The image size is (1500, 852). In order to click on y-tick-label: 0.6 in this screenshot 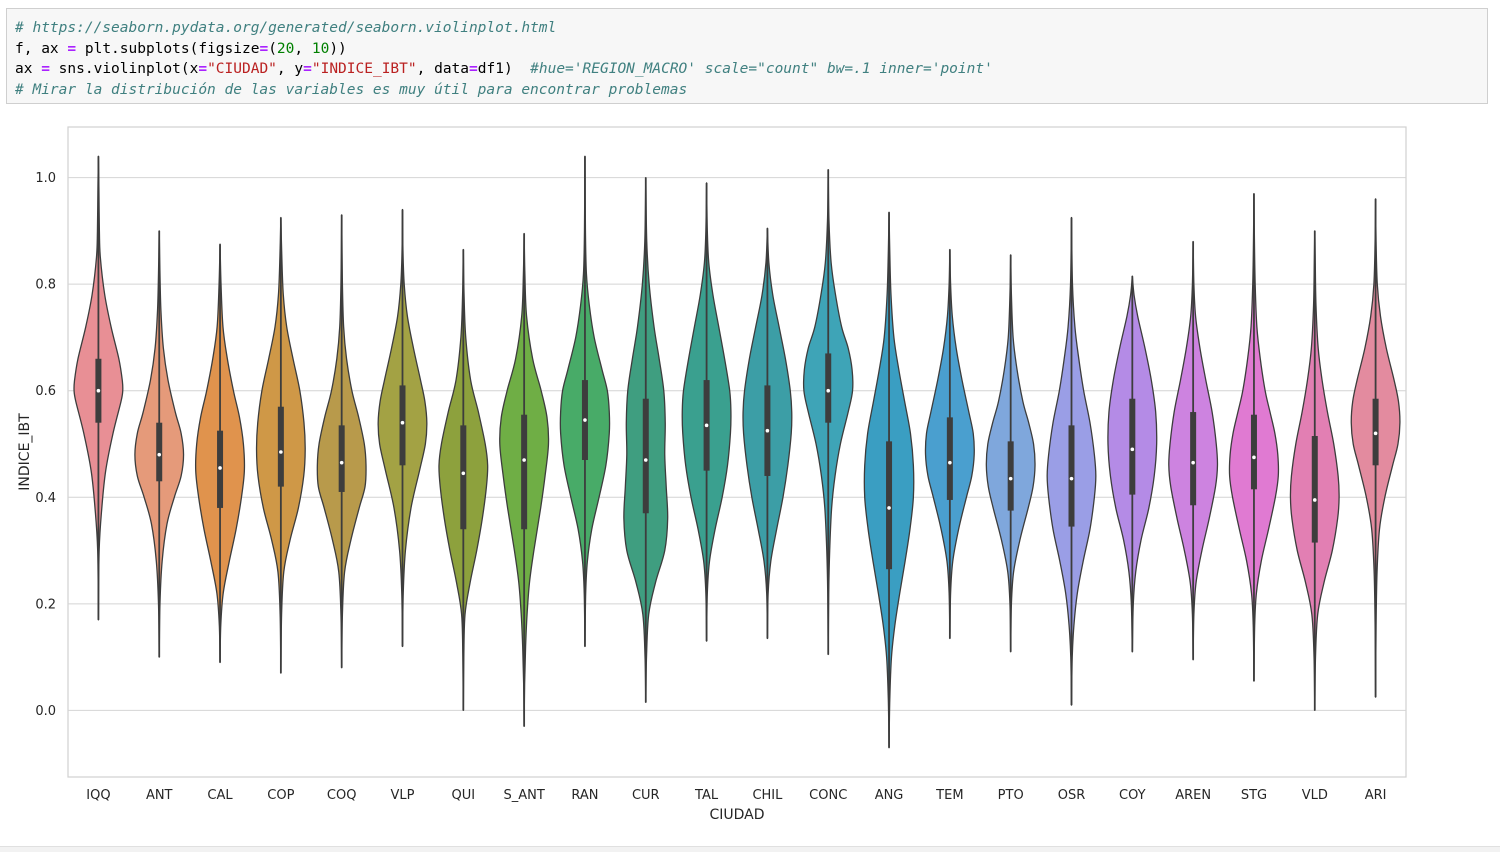, I will do `click(45, 391)`.